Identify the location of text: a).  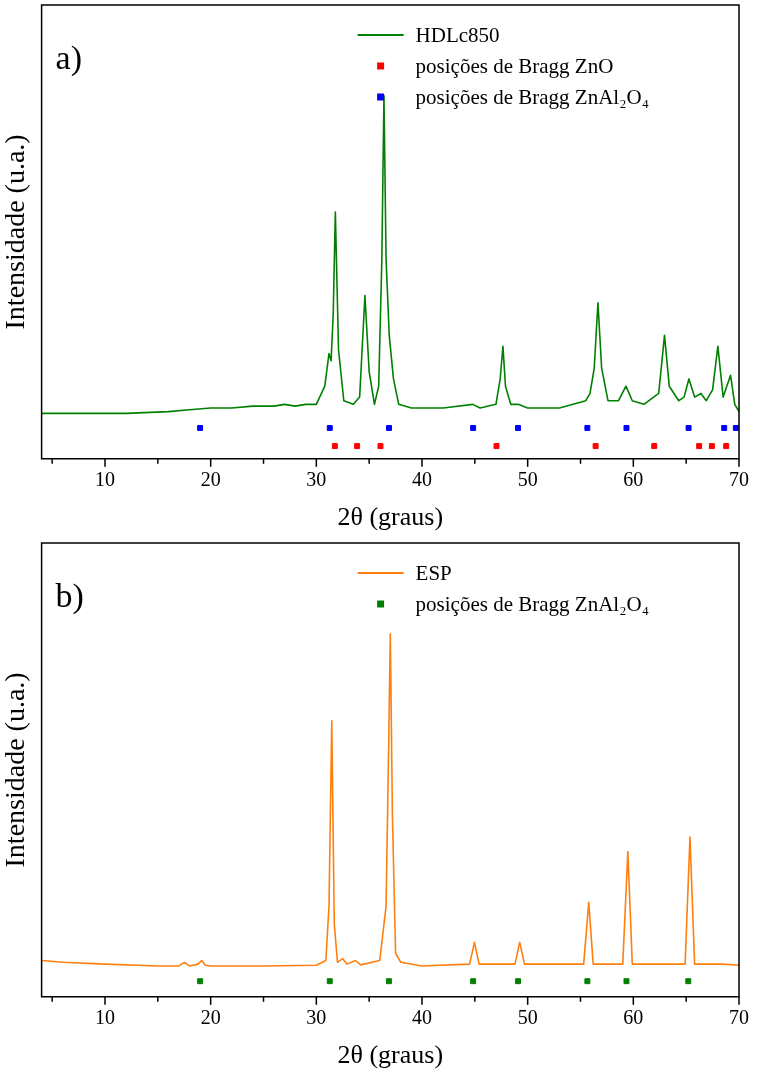
(69, 57).